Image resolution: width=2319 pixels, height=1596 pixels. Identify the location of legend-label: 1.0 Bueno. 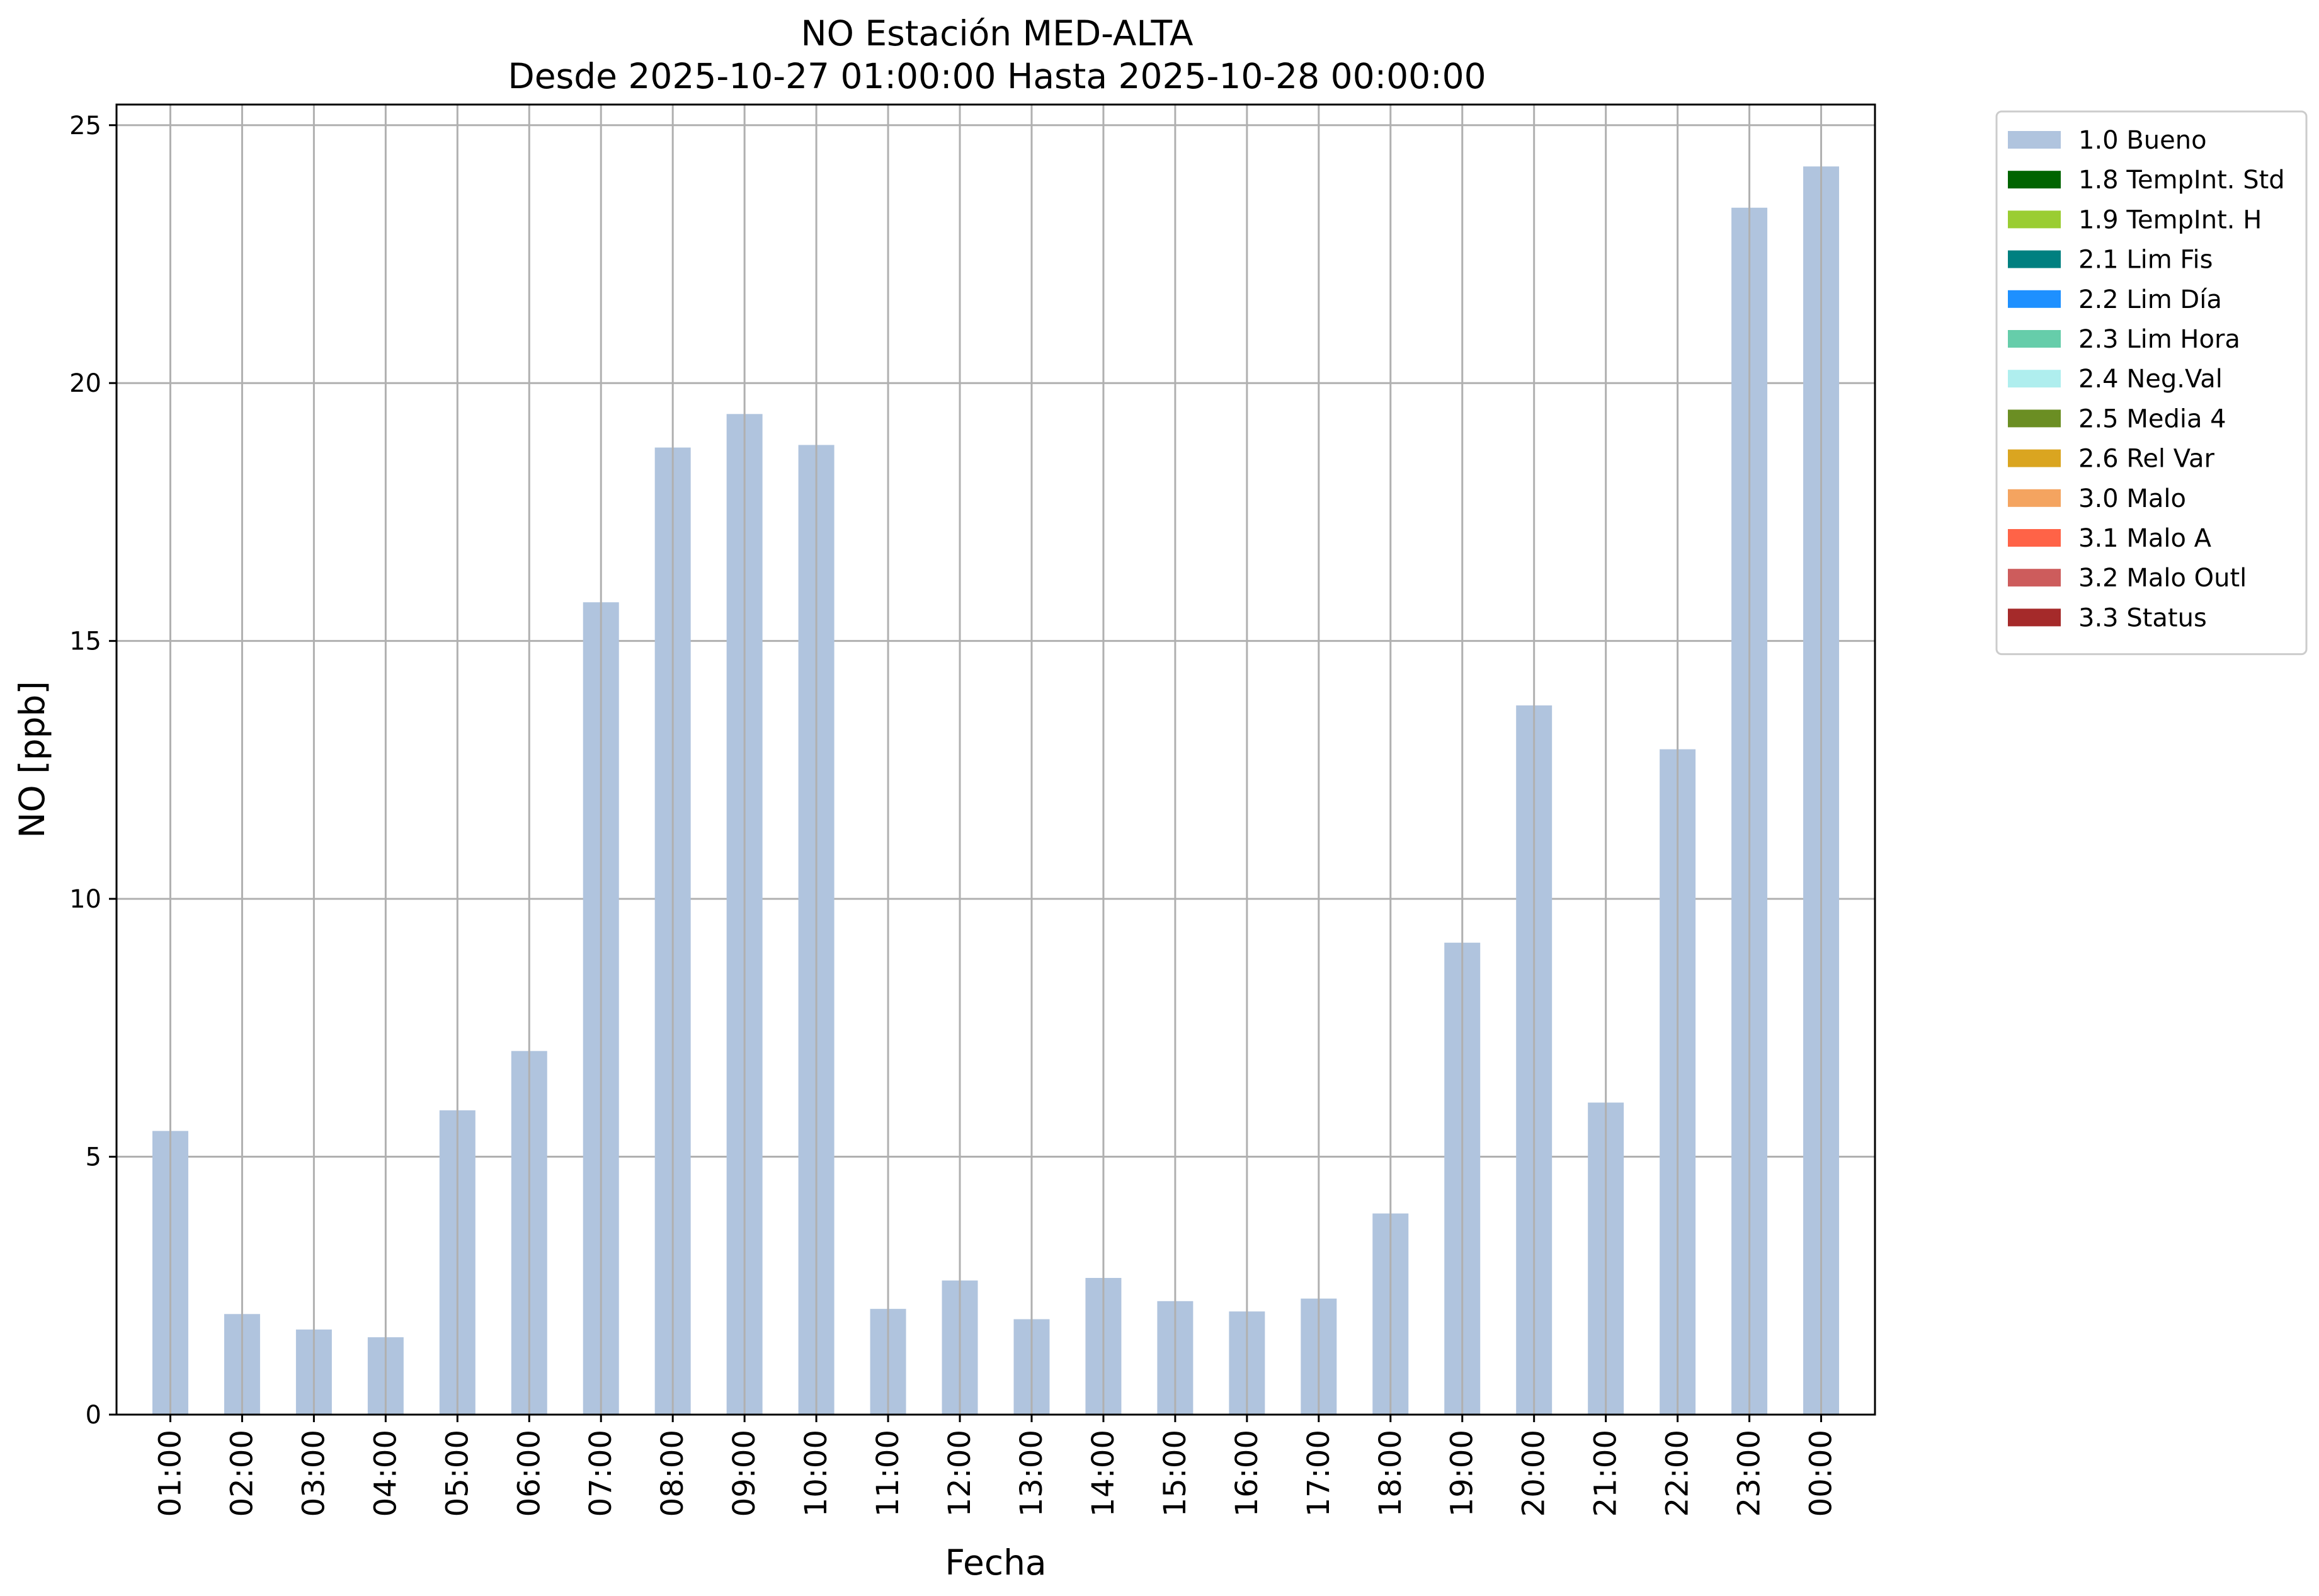
(2142, 140).